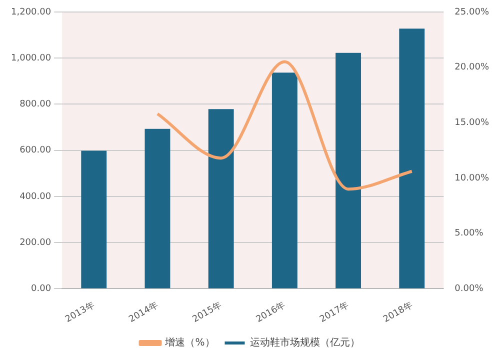 The width and height of the screenshot is (500, 362). What do you see at coordinates (36, 151) in the screenshot?
I see `y-tick-label: 600.00` at bounding box center [36, 151].